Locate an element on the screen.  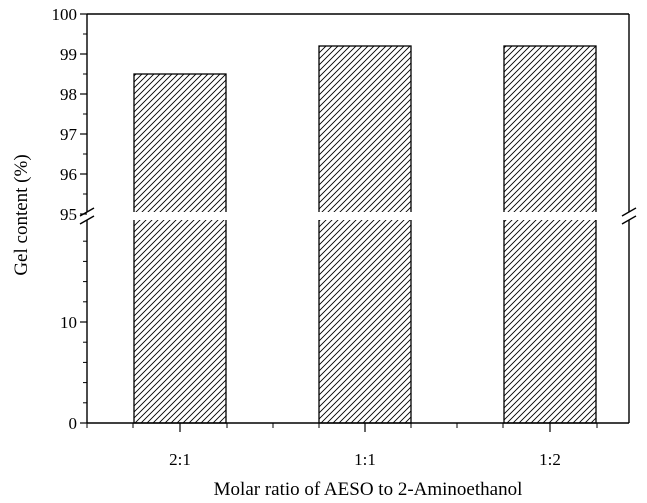
x-tick-label-1-2: 1:2 is located at coordinates (550, 459).